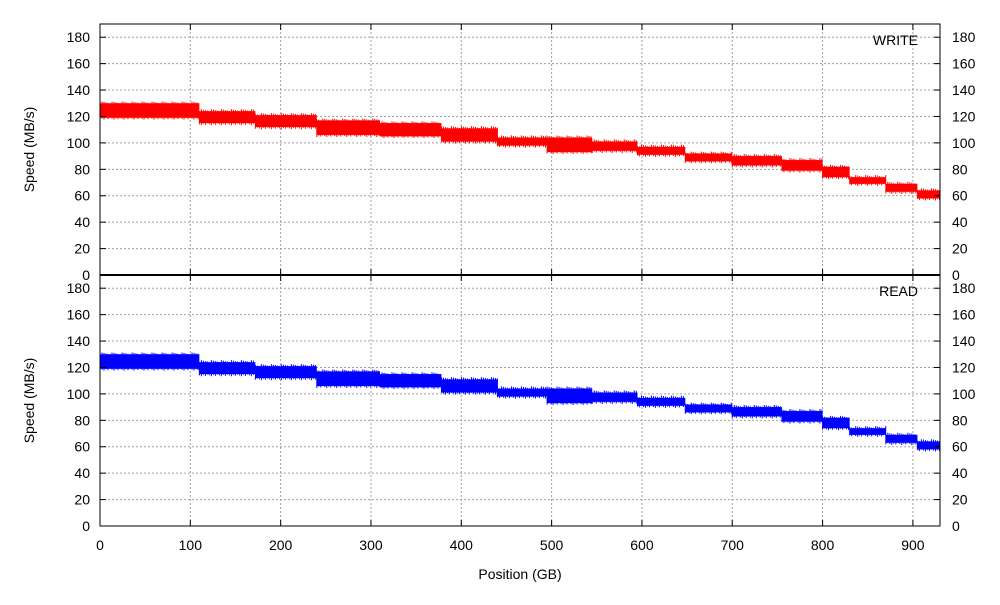 The image size is (1000, 605). I want to click on read-xtick-label-0: 0, so click(100, 545).